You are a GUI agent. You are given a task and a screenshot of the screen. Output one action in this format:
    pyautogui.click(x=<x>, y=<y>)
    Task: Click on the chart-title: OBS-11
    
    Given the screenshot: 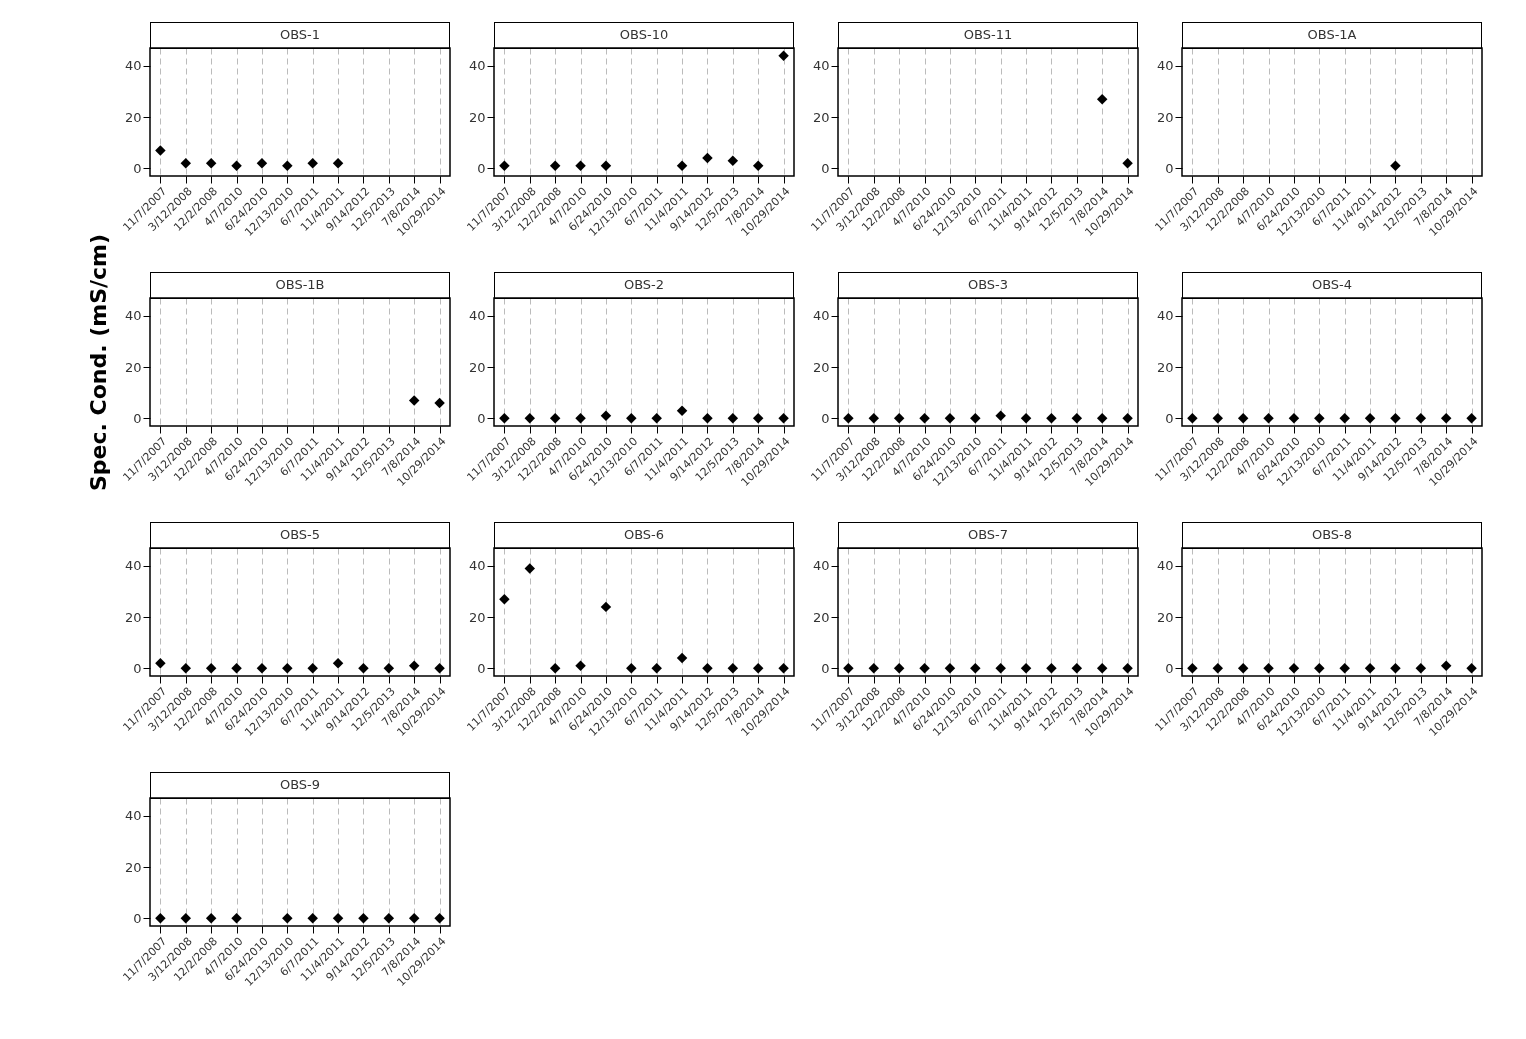 What is the action you would take?
    pyautogui.click(x=988, y=34)
    